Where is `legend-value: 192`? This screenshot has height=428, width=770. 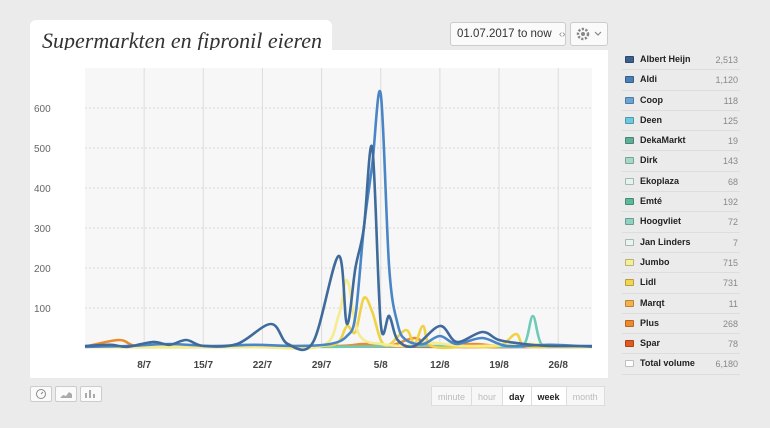 legend-value: 192 is located at coordinates (730, 202).